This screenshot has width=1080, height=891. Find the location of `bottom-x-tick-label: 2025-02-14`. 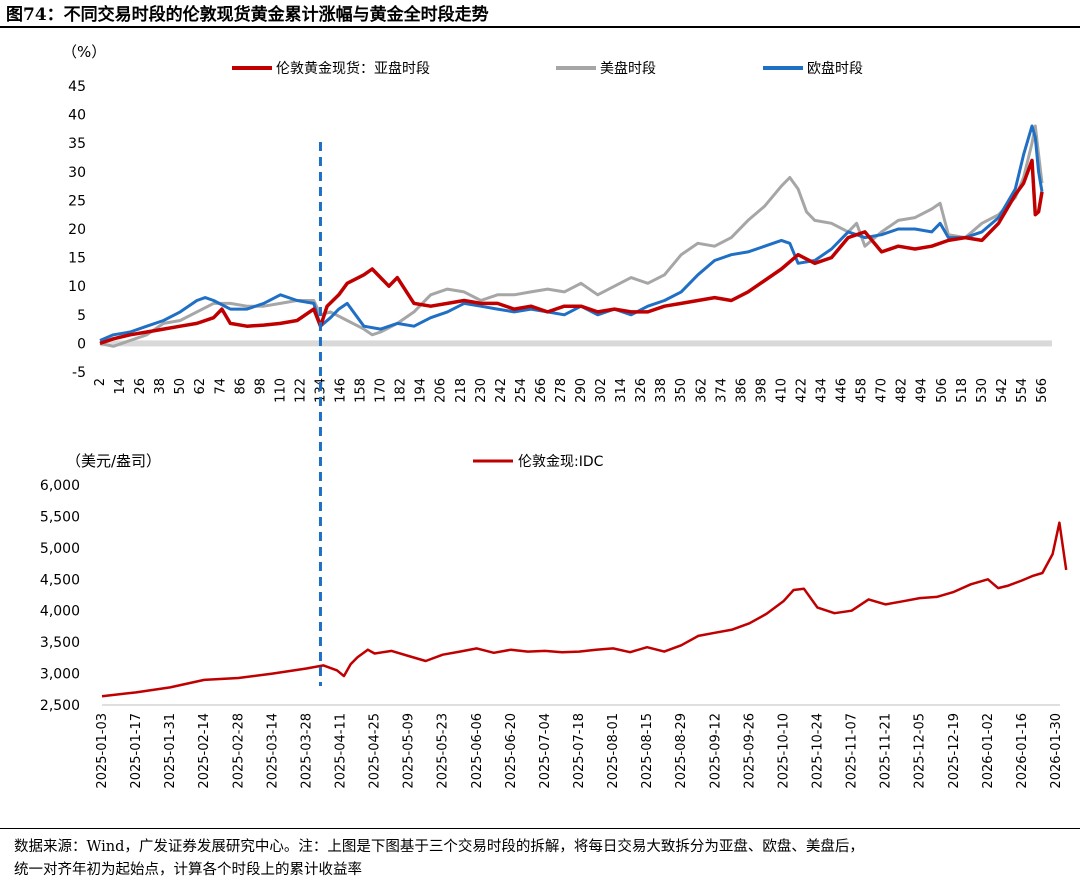

bottom-x-tick-label: 2025-02-14 is located at coordinates (204, 751).